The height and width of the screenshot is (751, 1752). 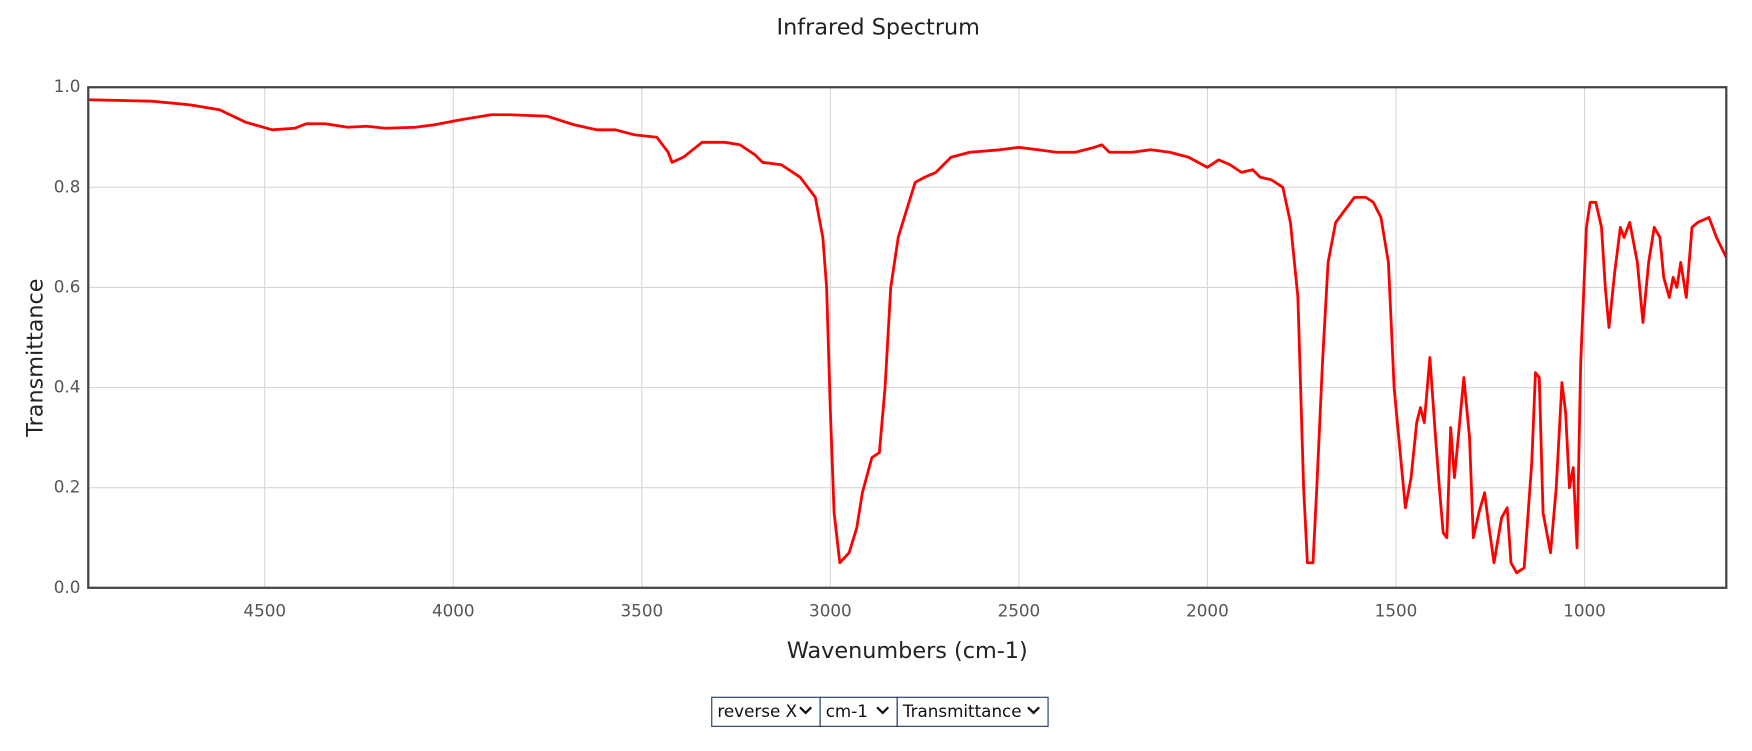 What do you see at coordinates (642, 610) in the screenshot?
I see `x-tick-label: 3500` at bounding box center [642, 610].